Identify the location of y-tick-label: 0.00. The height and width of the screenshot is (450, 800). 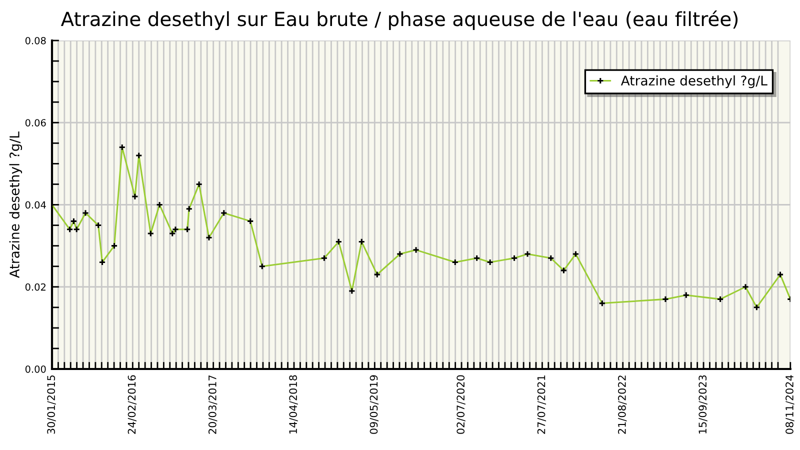
(35, 369).